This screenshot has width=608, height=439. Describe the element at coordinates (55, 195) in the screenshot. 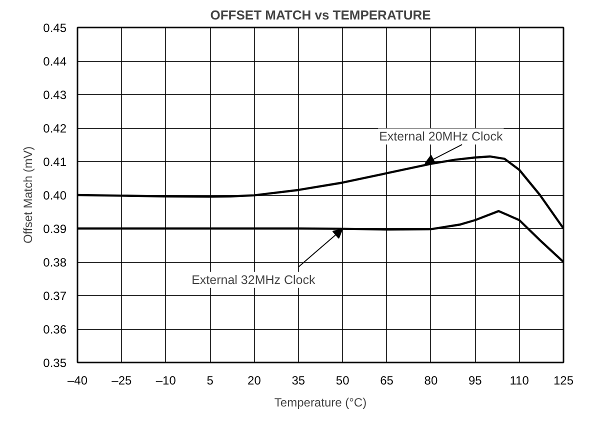

I see `y-tick-label: 0.40` at that location.